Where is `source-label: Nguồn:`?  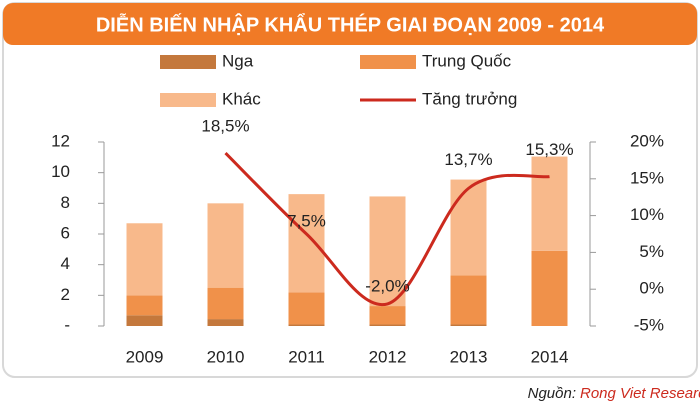
source-label: Nguồn: is located at coordinates (552, 393).